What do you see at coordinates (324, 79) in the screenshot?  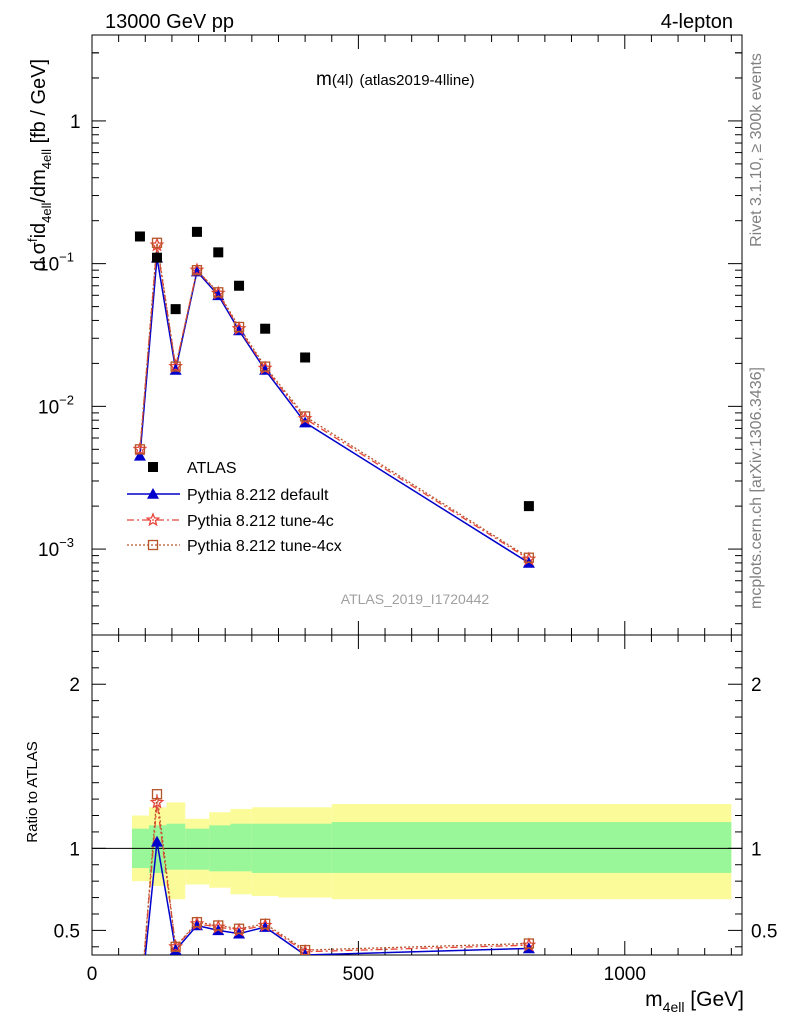 I see `plot-title-main: m` at bounding box center [324, 79].